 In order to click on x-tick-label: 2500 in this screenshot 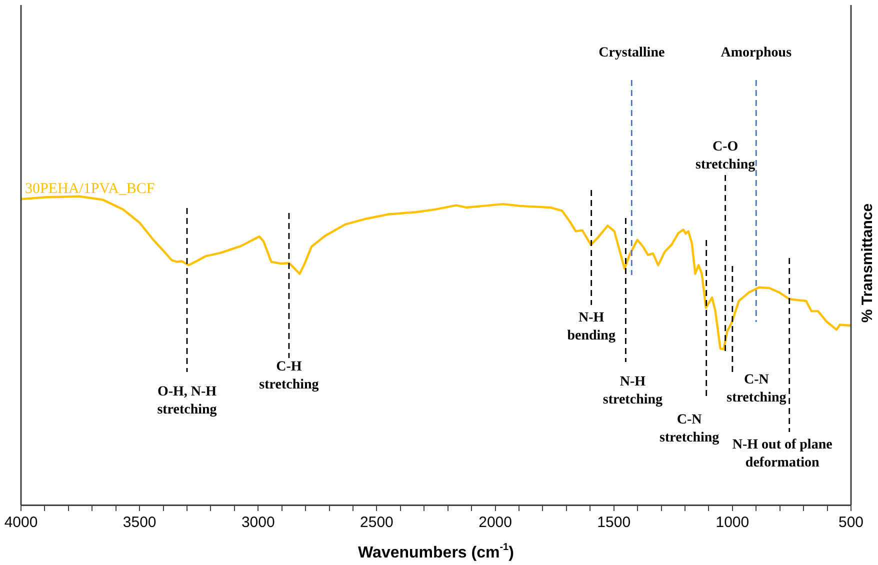, I will do `click(377, 523)`.